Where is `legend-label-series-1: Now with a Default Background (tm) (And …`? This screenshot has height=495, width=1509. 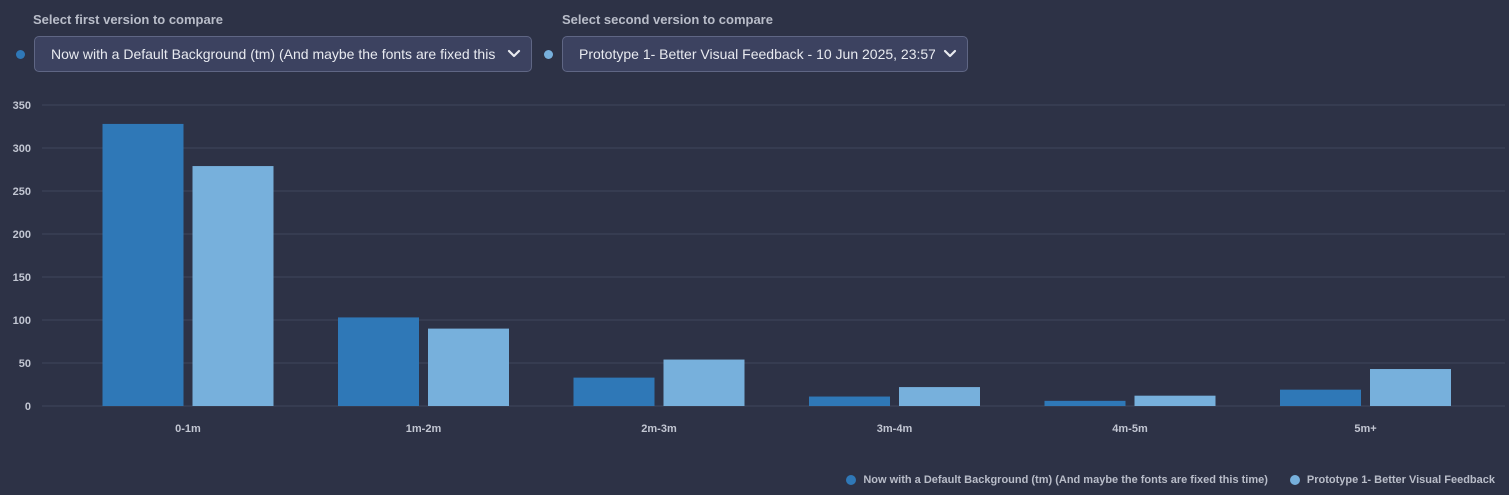
legend-label-series-1: Now with a Default Background (tm) (And … is located at coordinates (1065, 480).